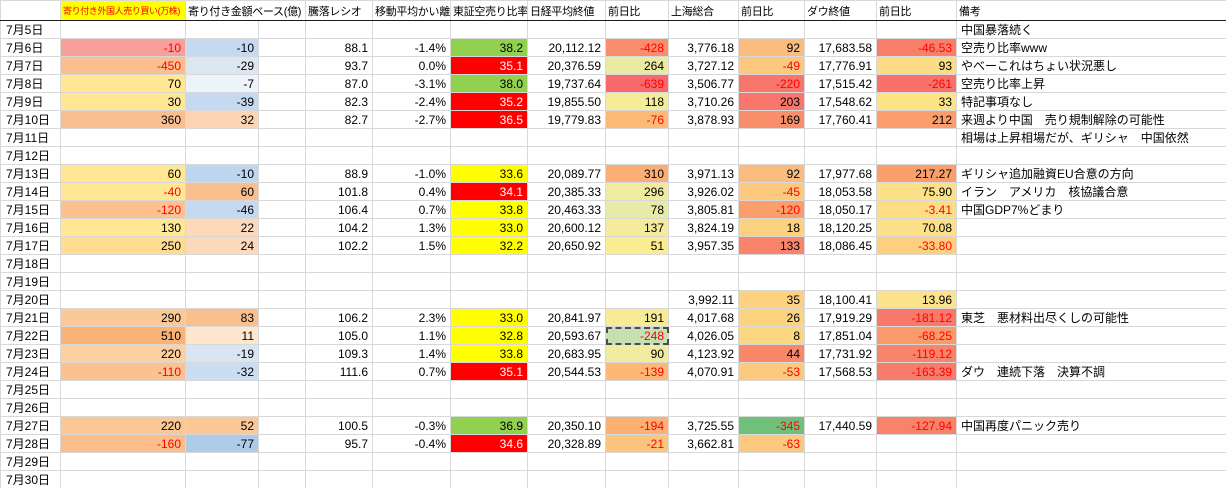 This screenshot has height=488, width=1226. I want to click on cell: 18,050.17, so click(840, 209).